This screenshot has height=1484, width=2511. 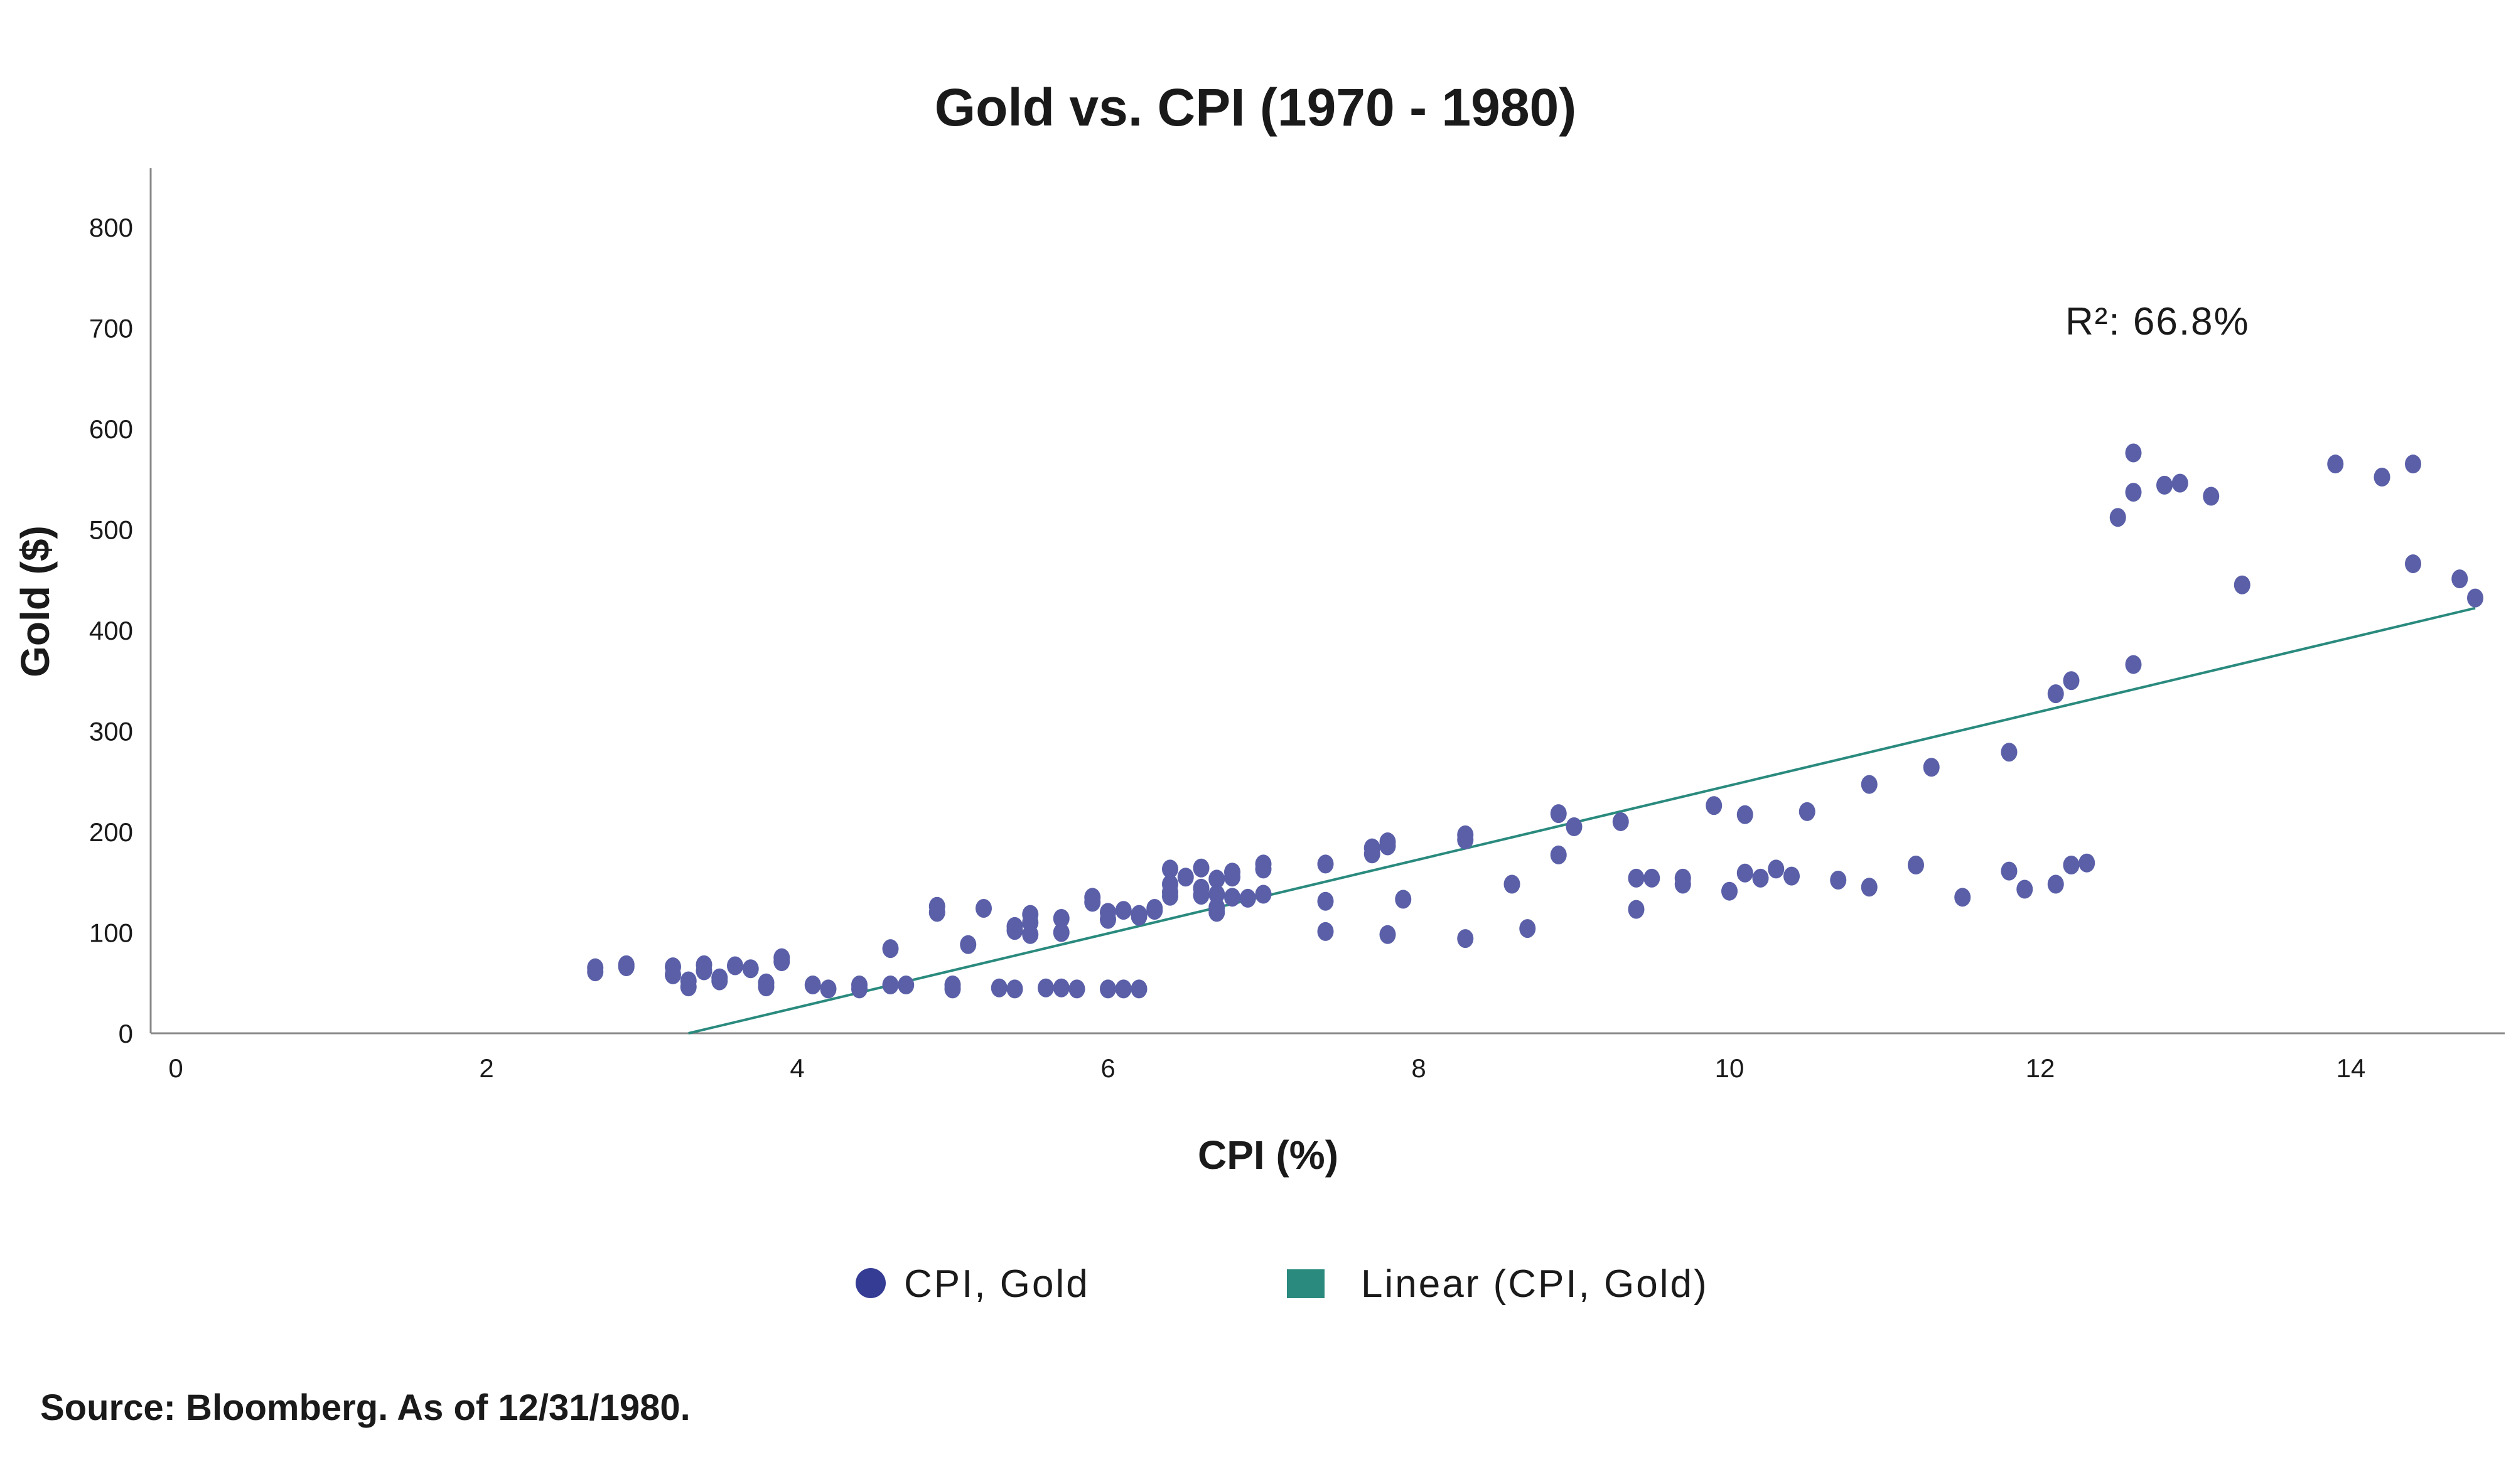 What do you see at coordinates (1498, 1284) in the screenshot?
I see `legend-item-trendline: Linear (CPI, Gold)` at bounding box center [1498, 1284].